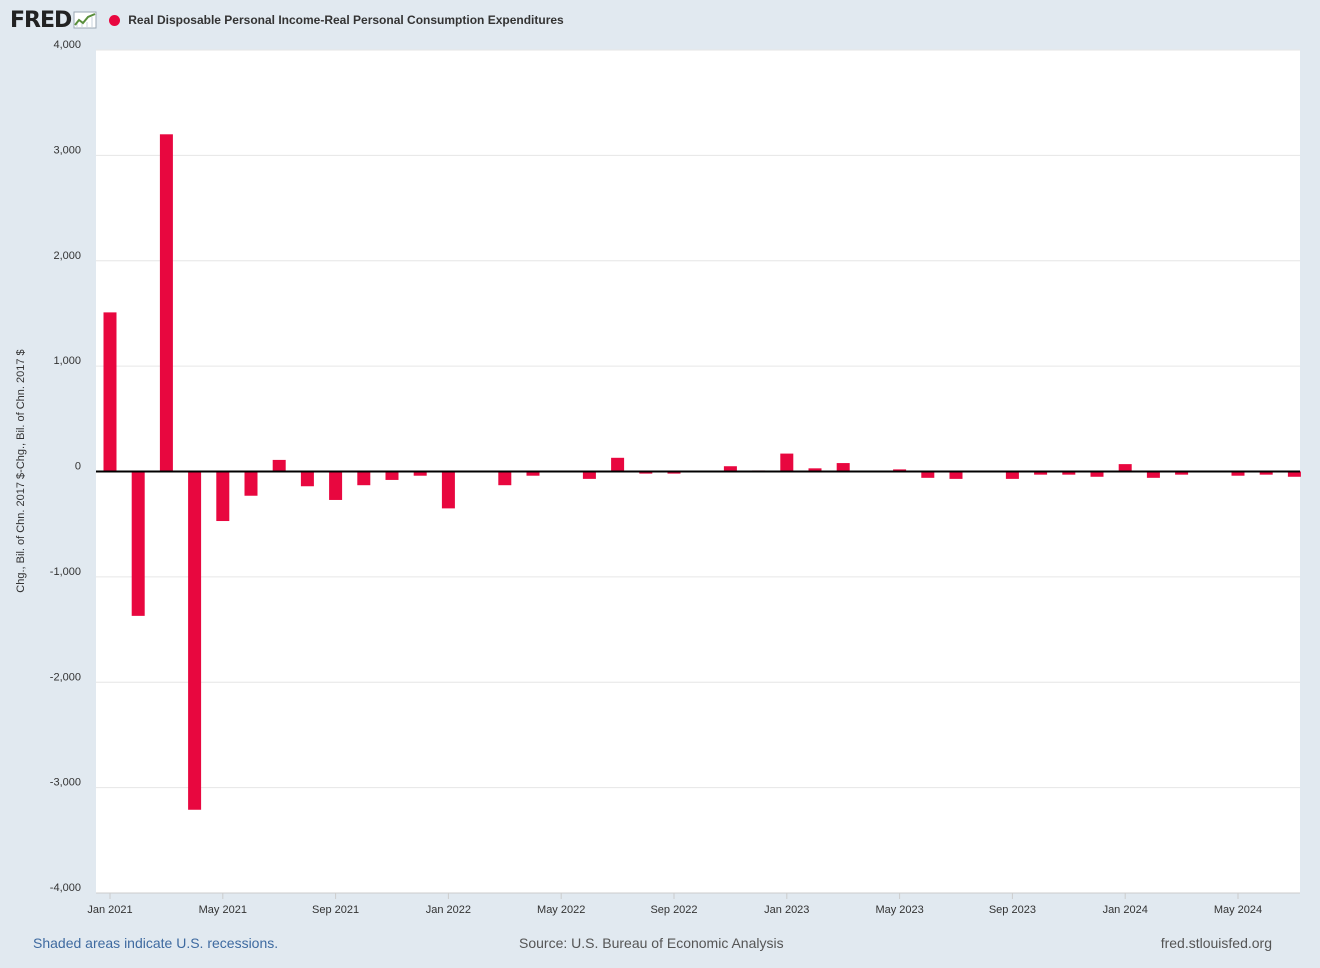  I want to click on x-tick-label: Jan 2024, so click(1125, 910).